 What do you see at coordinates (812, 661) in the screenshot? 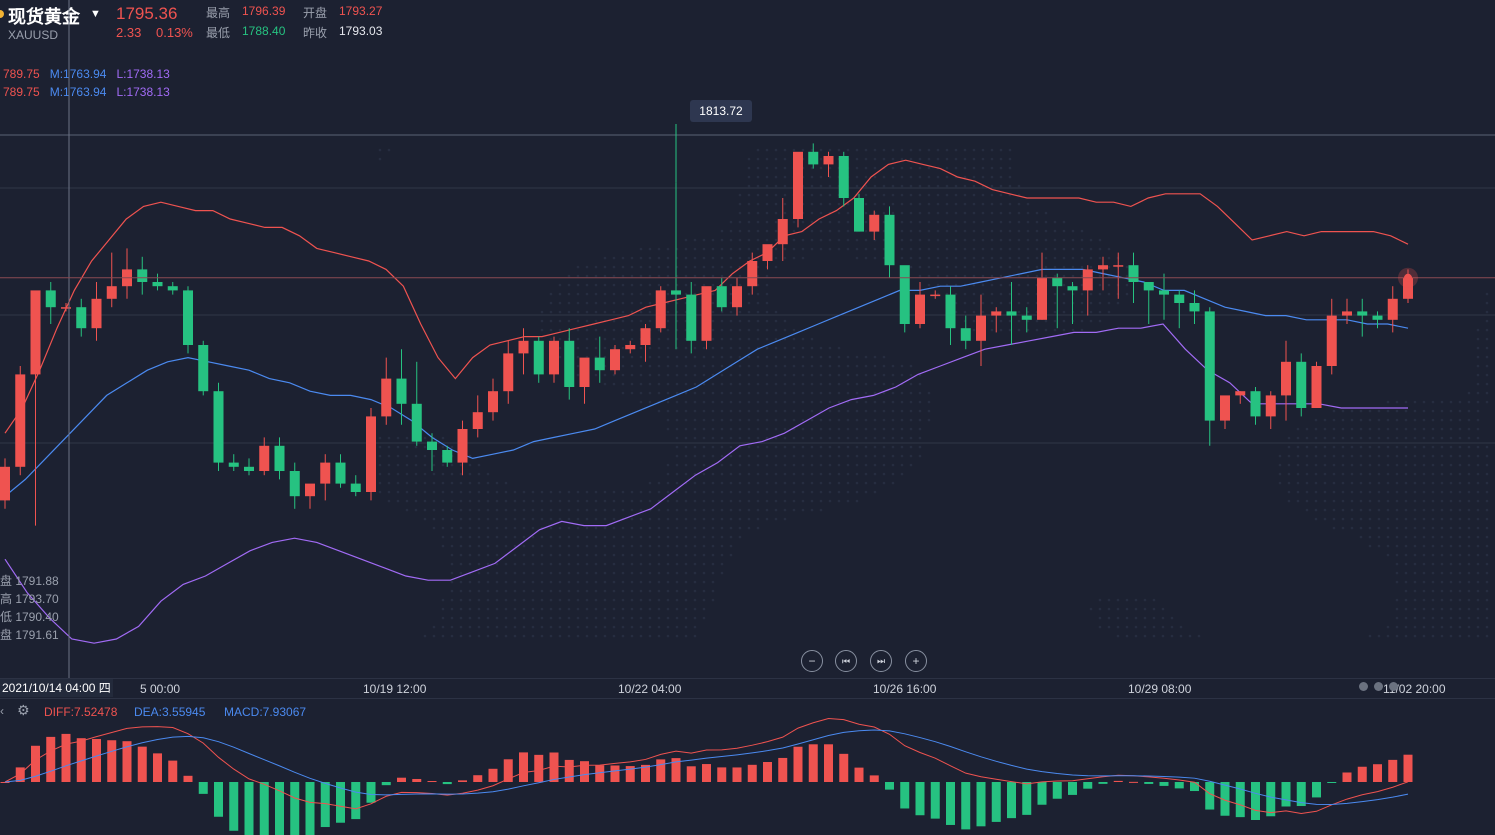
I see `zoom-out-button: −` at bounding box center [812, 661].